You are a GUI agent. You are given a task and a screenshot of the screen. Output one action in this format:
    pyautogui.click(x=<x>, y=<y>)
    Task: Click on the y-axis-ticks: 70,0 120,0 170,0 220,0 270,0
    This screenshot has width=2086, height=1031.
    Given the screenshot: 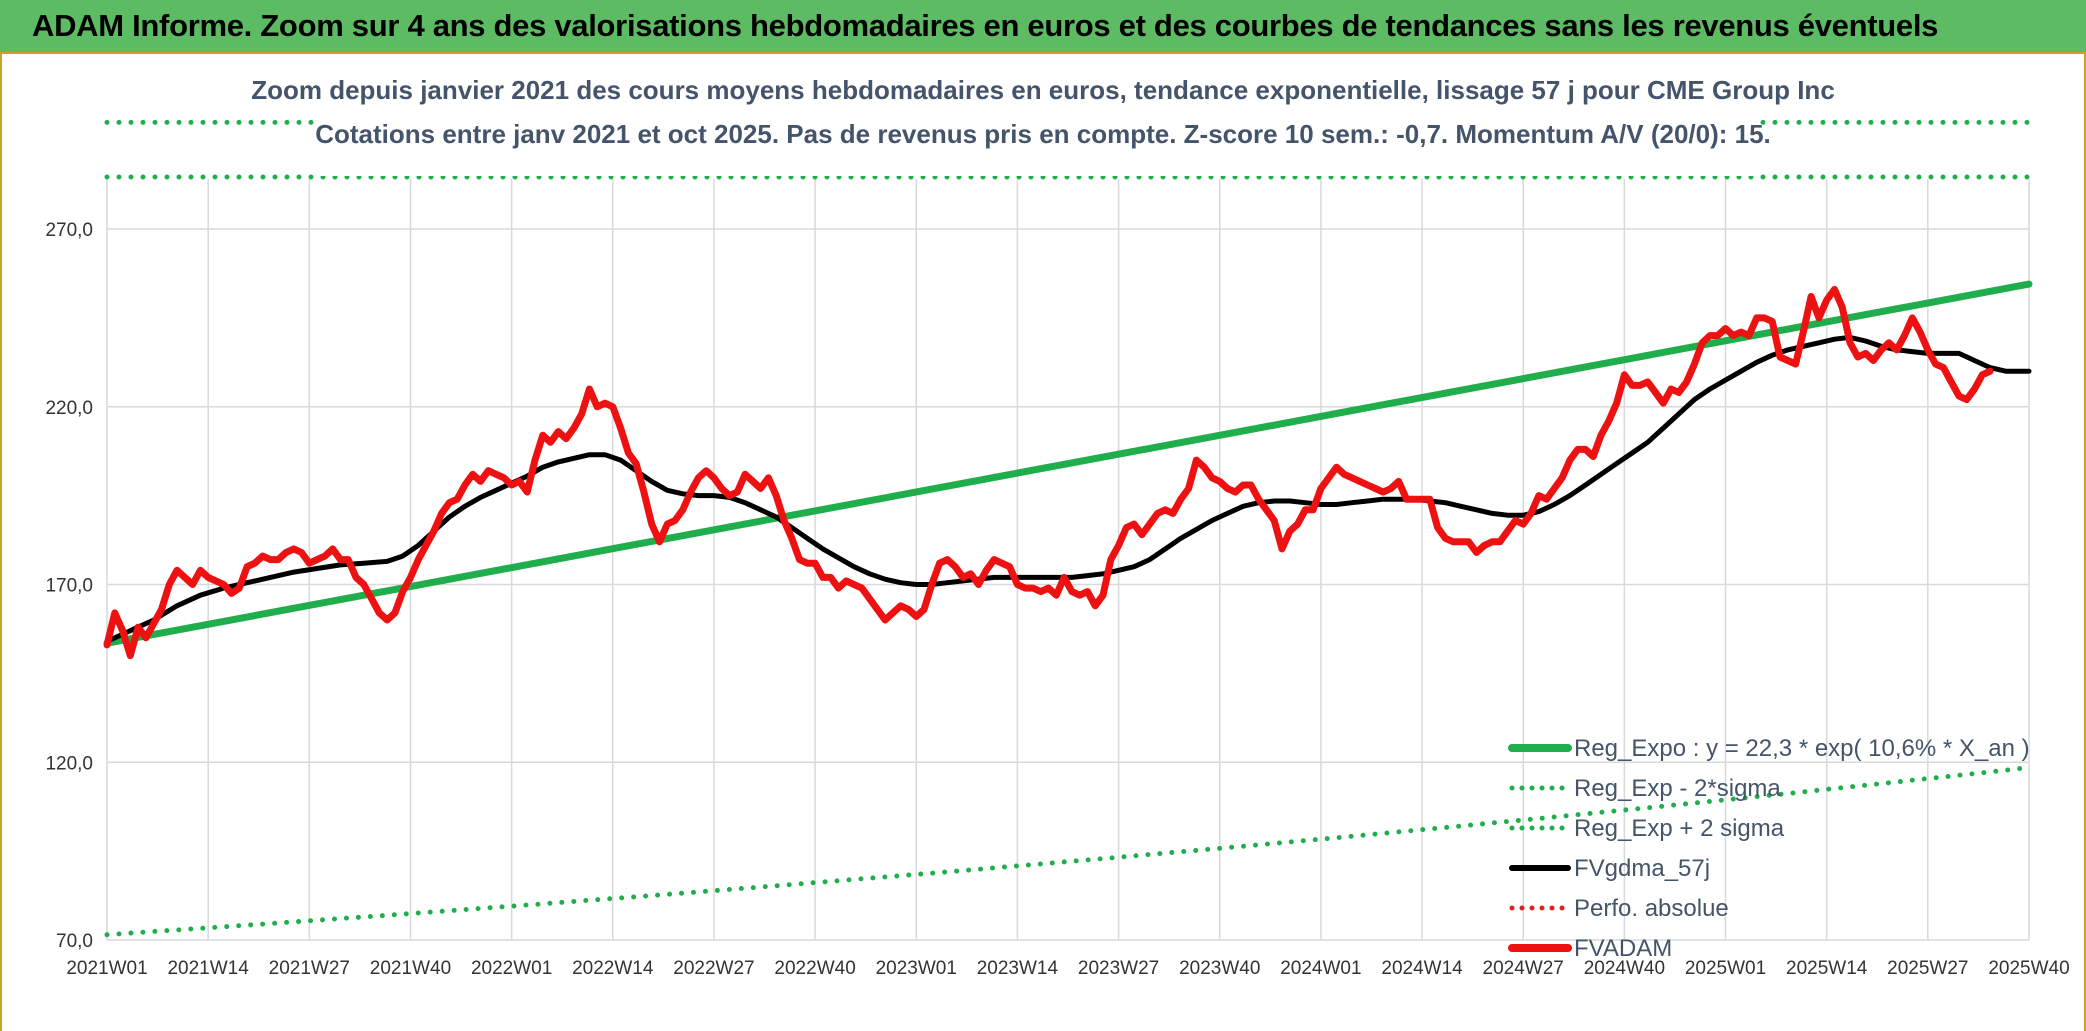 What is the action you would take?
    pyautogui.click(x=69, y=586)
    